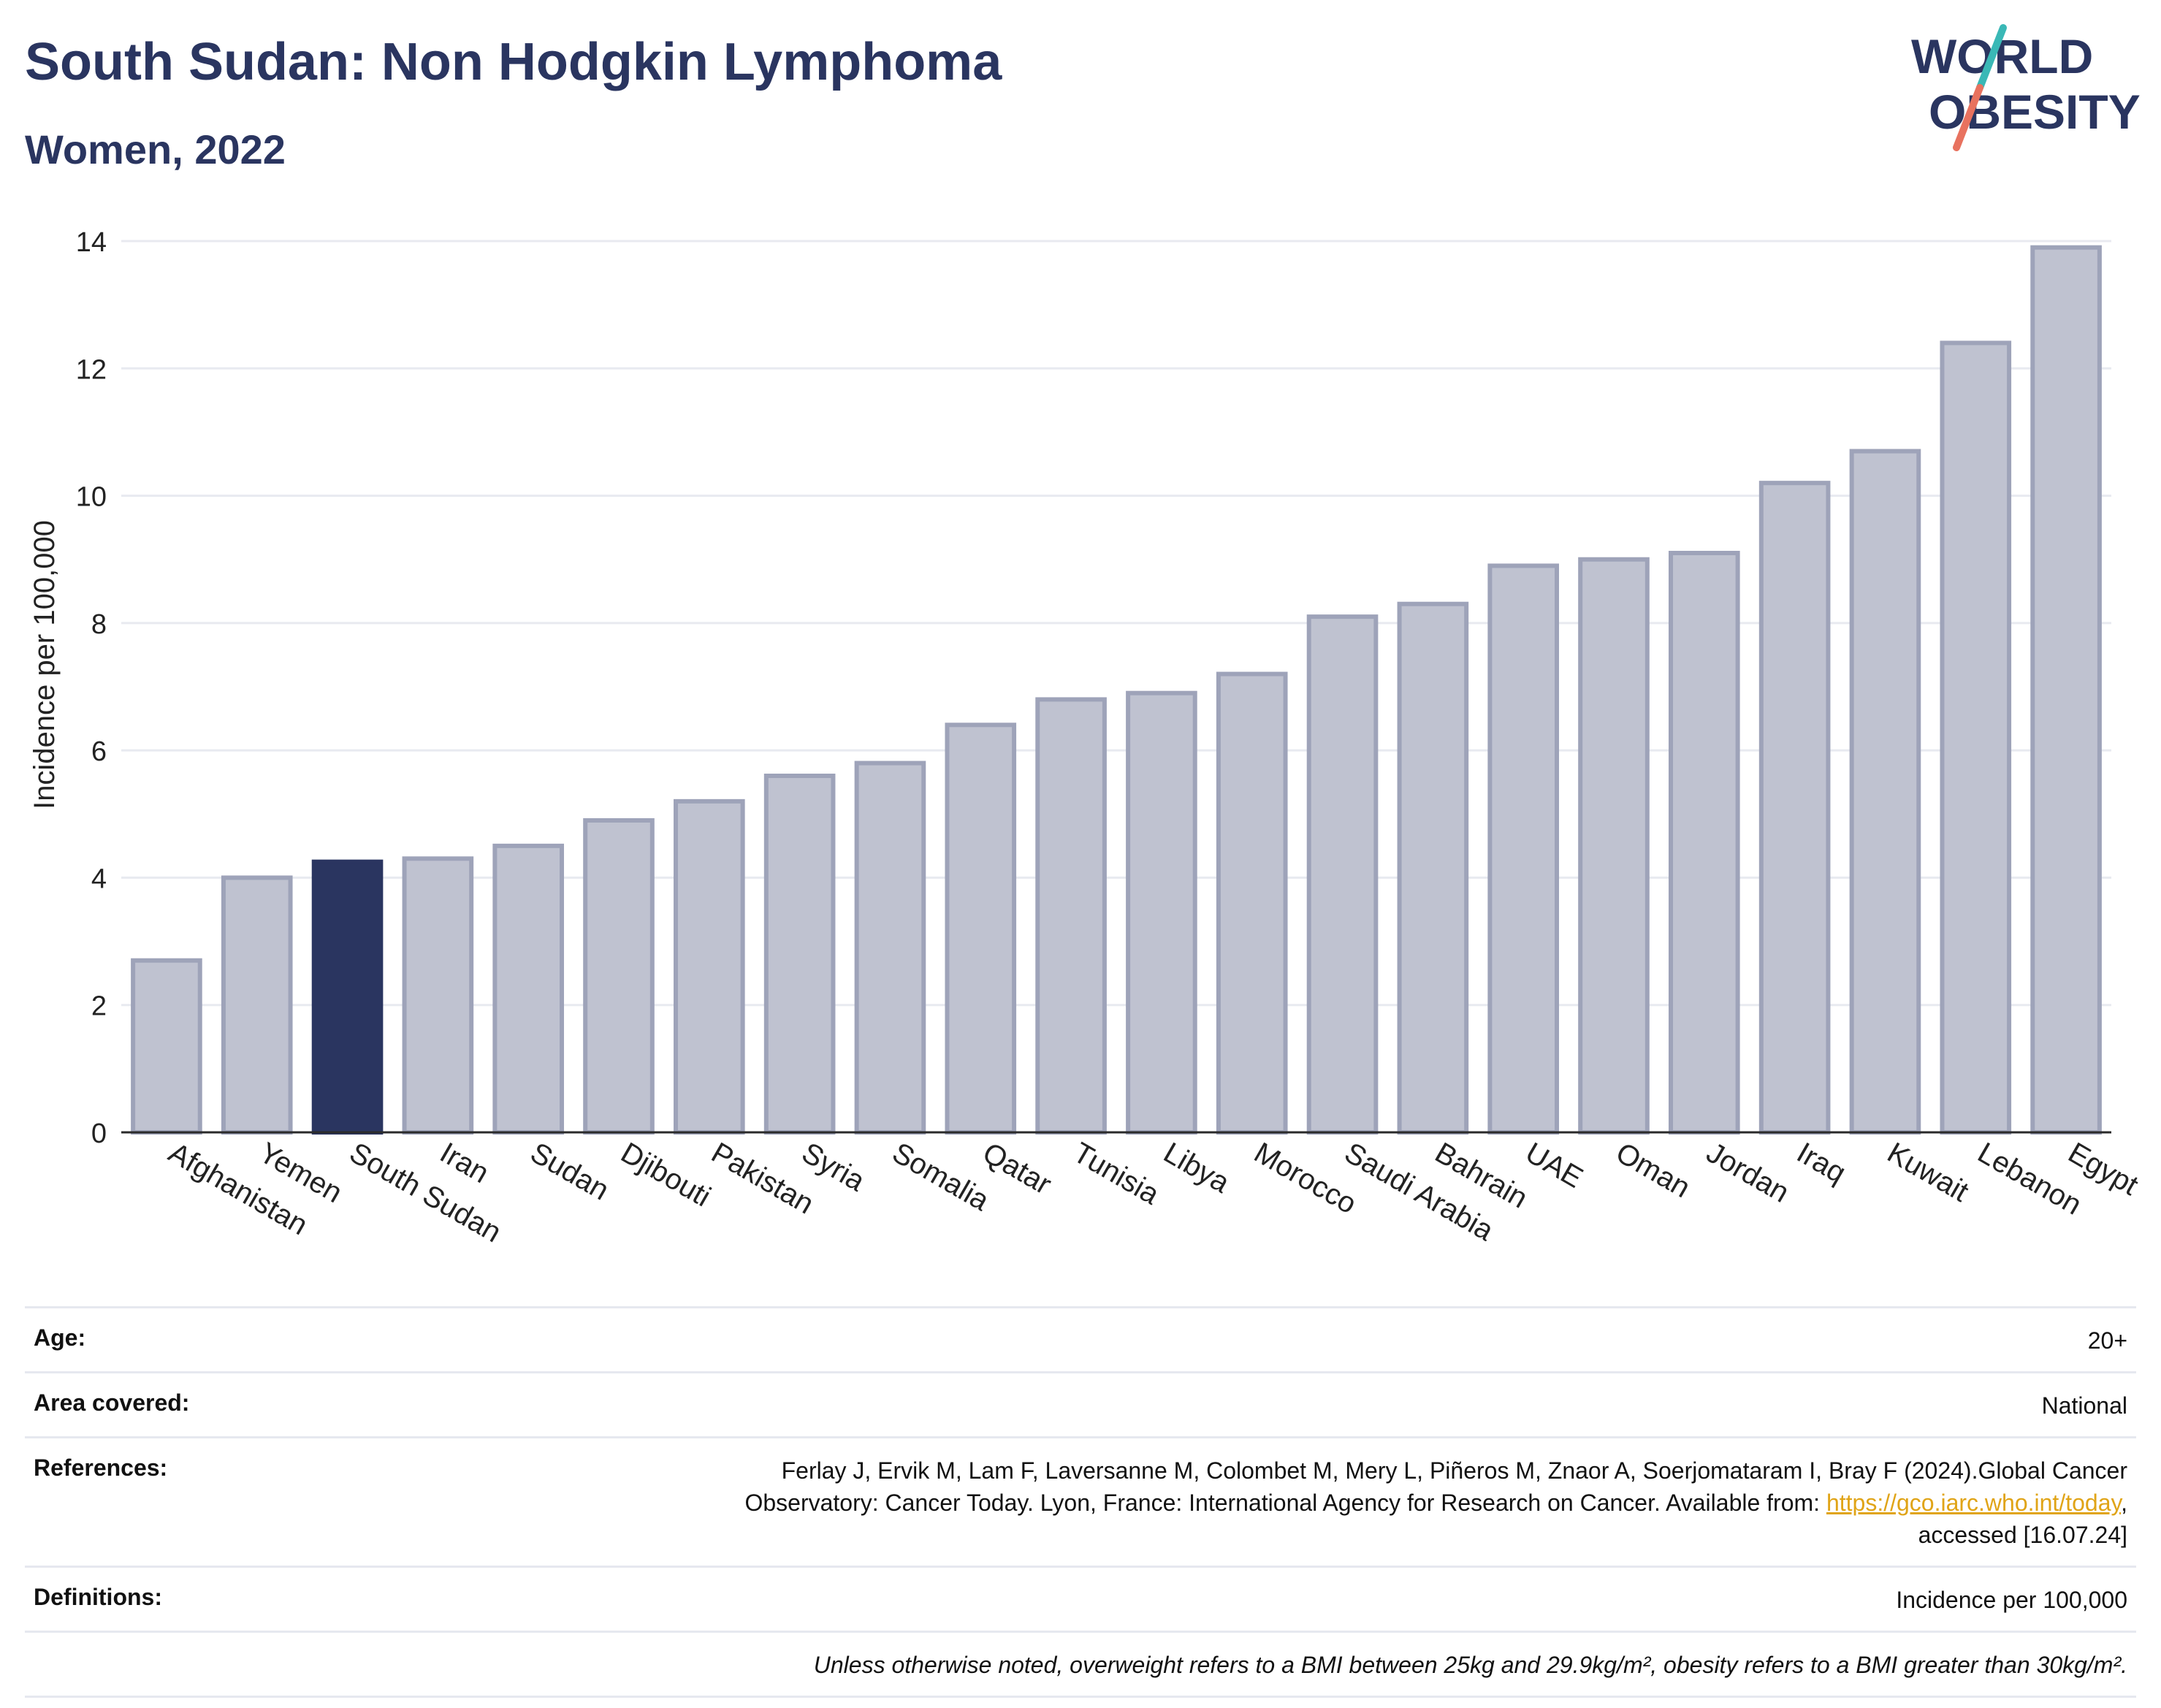 This screenshot has width=2161, height=1708. What do you see at coordinates (1196, 1168) in the screenshot?
I see `x-tick-label: Libya` at bounding box center [1196, 1168].